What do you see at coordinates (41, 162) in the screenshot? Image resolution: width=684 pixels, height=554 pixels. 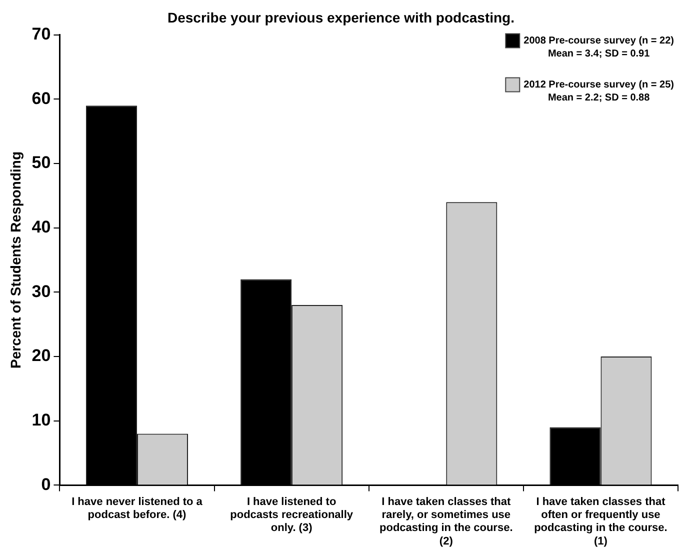 I see `y-tick-label: 50` at bounding box center [41, 162].